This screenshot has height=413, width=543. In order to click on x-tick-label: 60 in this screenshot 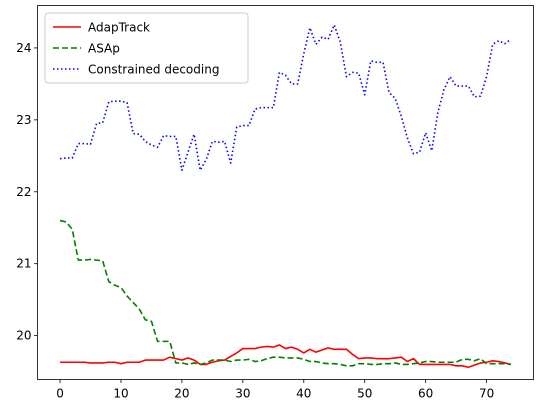, I will do `click(425, 394)`.